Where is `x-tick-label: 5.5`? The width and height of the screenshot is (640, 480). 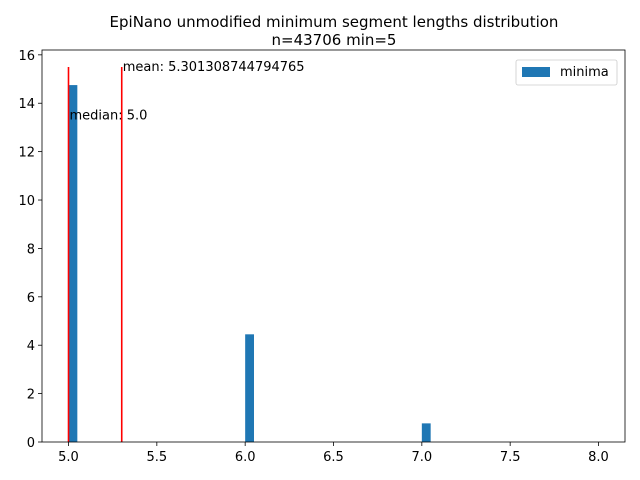
x-tick-label: 5.5 is located at coordinates (156, 457).